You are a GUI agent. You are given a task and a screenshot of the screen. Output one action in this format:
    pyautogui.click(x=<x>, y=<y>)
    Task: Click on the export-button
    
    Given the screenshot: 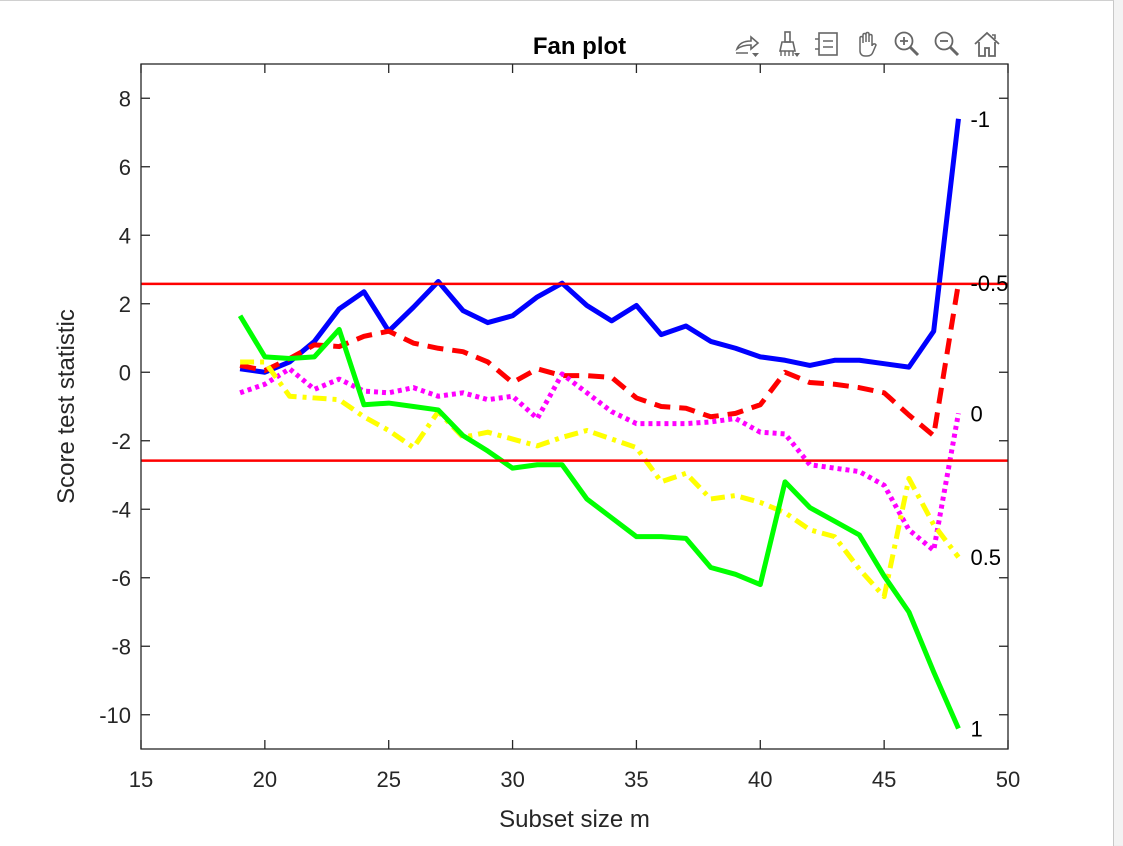 What is the action you would take?
    pyautogui.click(x=747, y=44)
    